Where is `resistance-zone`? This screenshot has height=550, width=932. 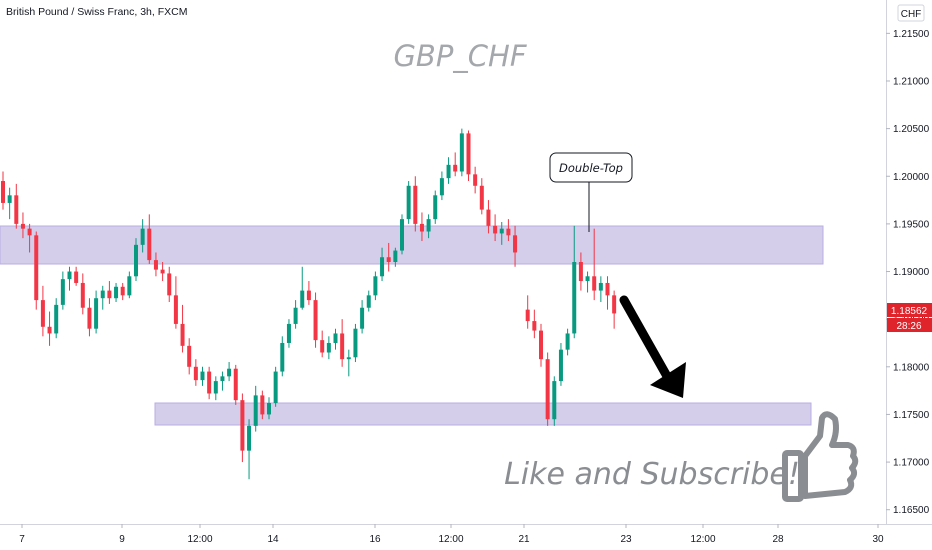 resistance-zone is located at coordinates (412, 245).